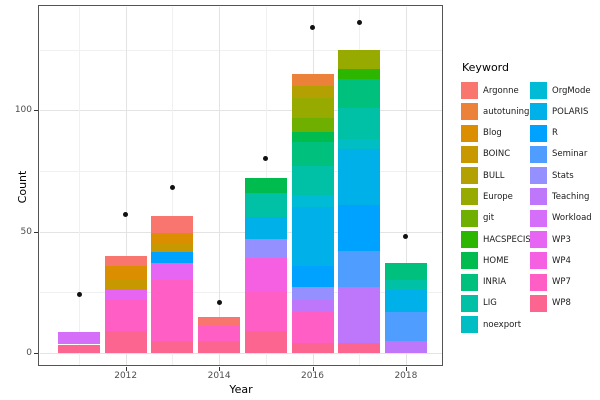 This screenshot has height=400, width=600. I want to click on bar-segment-2013-R, so click(172, 258).